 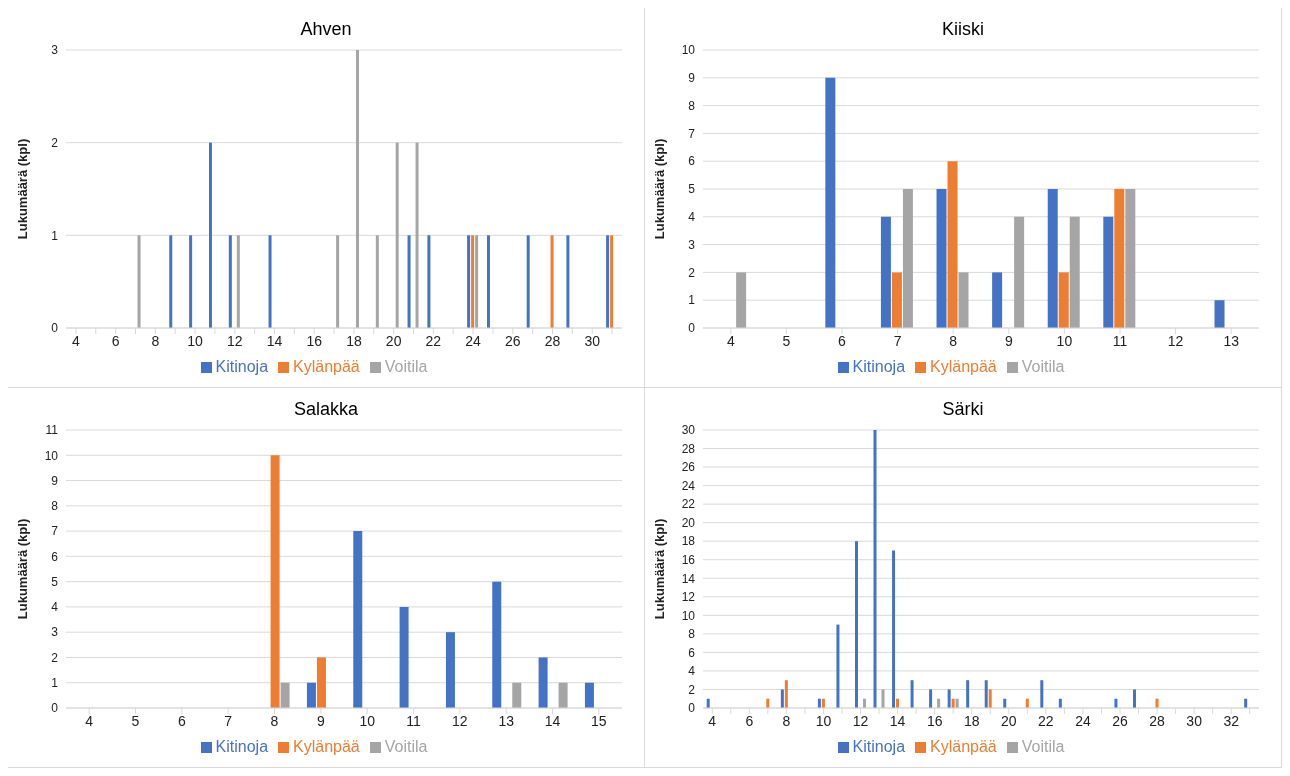 What do you see at coordinates (1083, 720) in the screenshot?
I see `x-tick-label: 24` at bounding box center [1083, 720].